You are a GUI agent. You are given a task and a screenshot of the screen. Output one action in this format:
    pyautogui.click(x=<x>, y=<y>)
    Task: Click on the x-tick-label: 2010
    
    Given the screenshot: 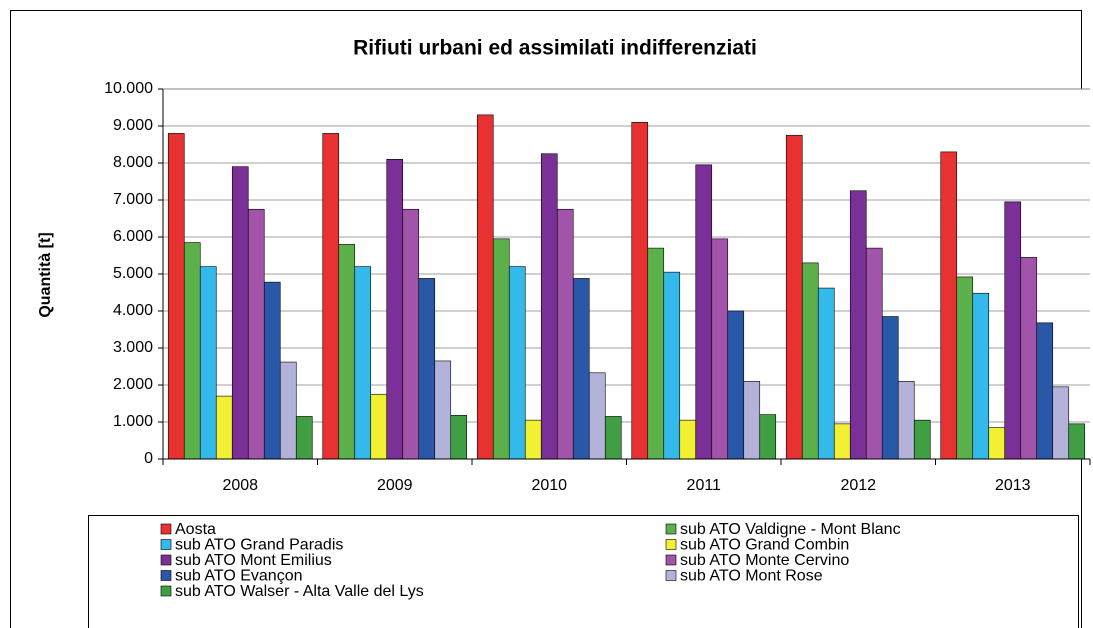 What is the action you would take?
    pyautogui.click(x=549, y=485)
    